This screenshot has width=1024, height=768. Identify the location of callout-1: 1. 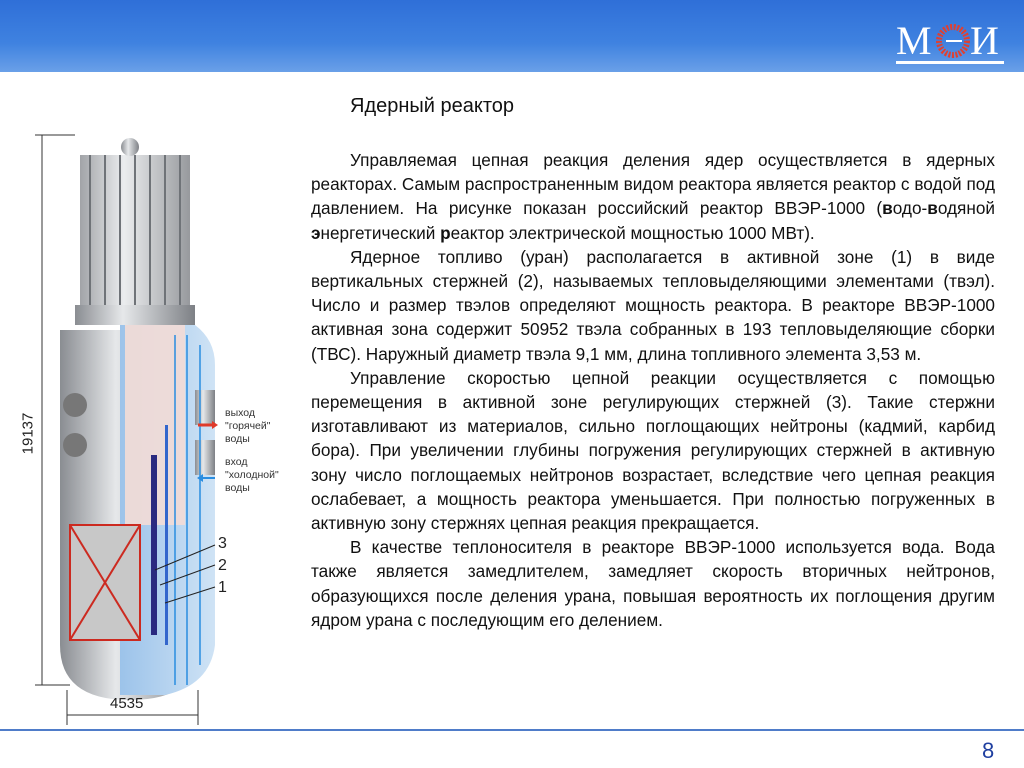
(222, 587).